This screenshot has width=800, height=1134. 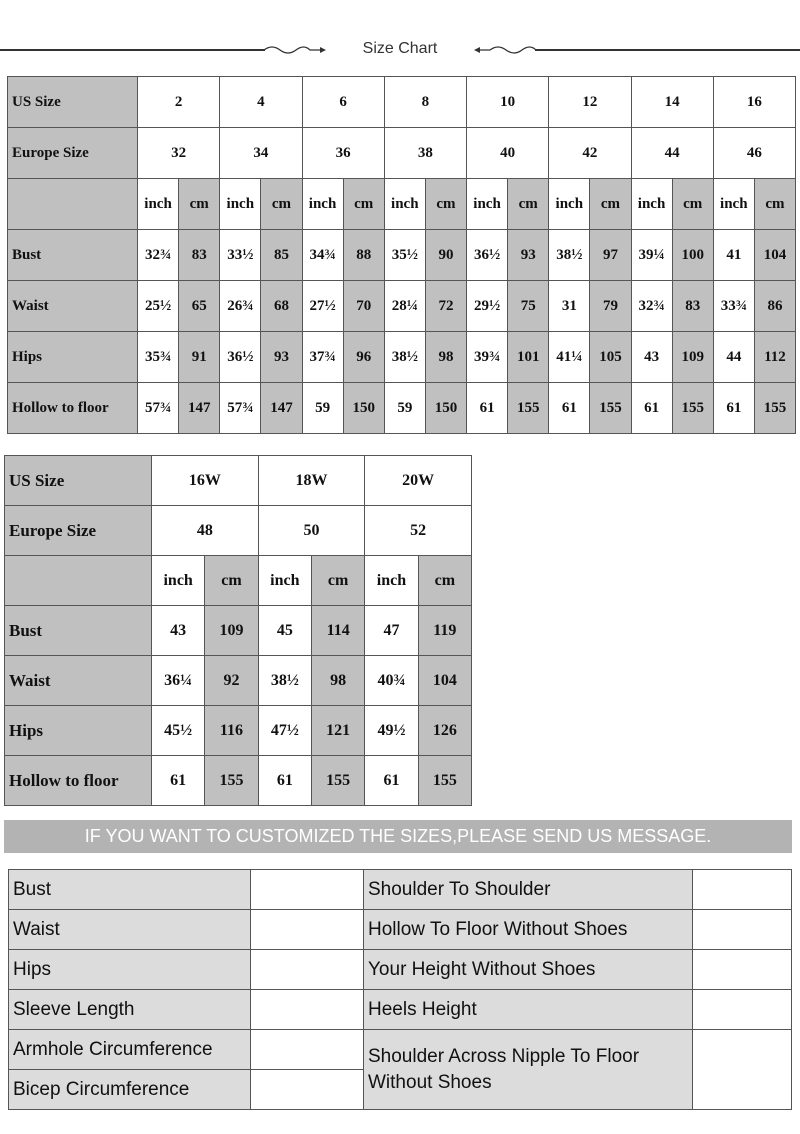 I want to click on us-size-cell: 4, so click(x=261, y=102).